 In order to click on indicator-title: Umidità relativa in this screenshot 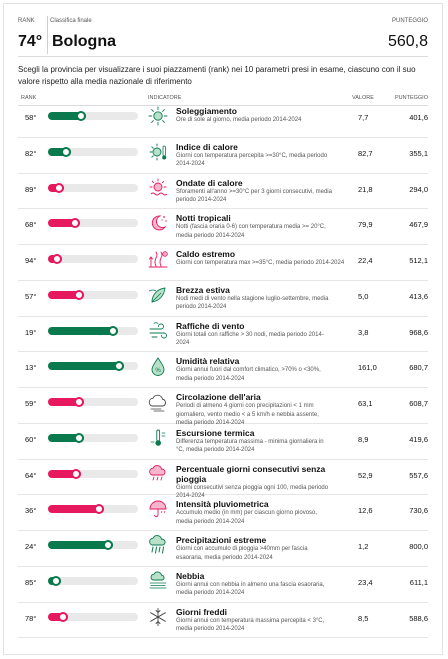, I will do `click(208, 361)`.